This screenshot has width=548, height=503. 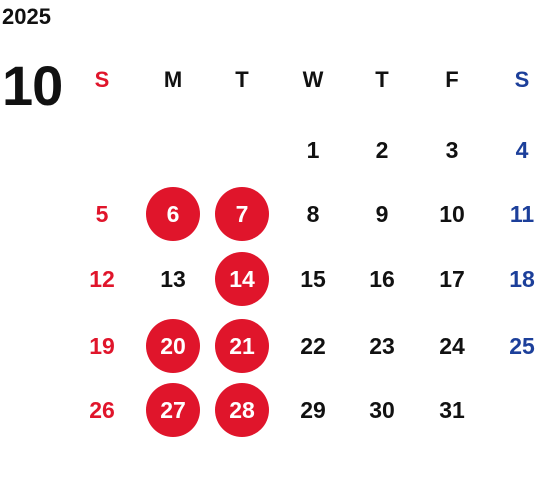 I want to click on day-cell: 30, so click(x=382, y=409).